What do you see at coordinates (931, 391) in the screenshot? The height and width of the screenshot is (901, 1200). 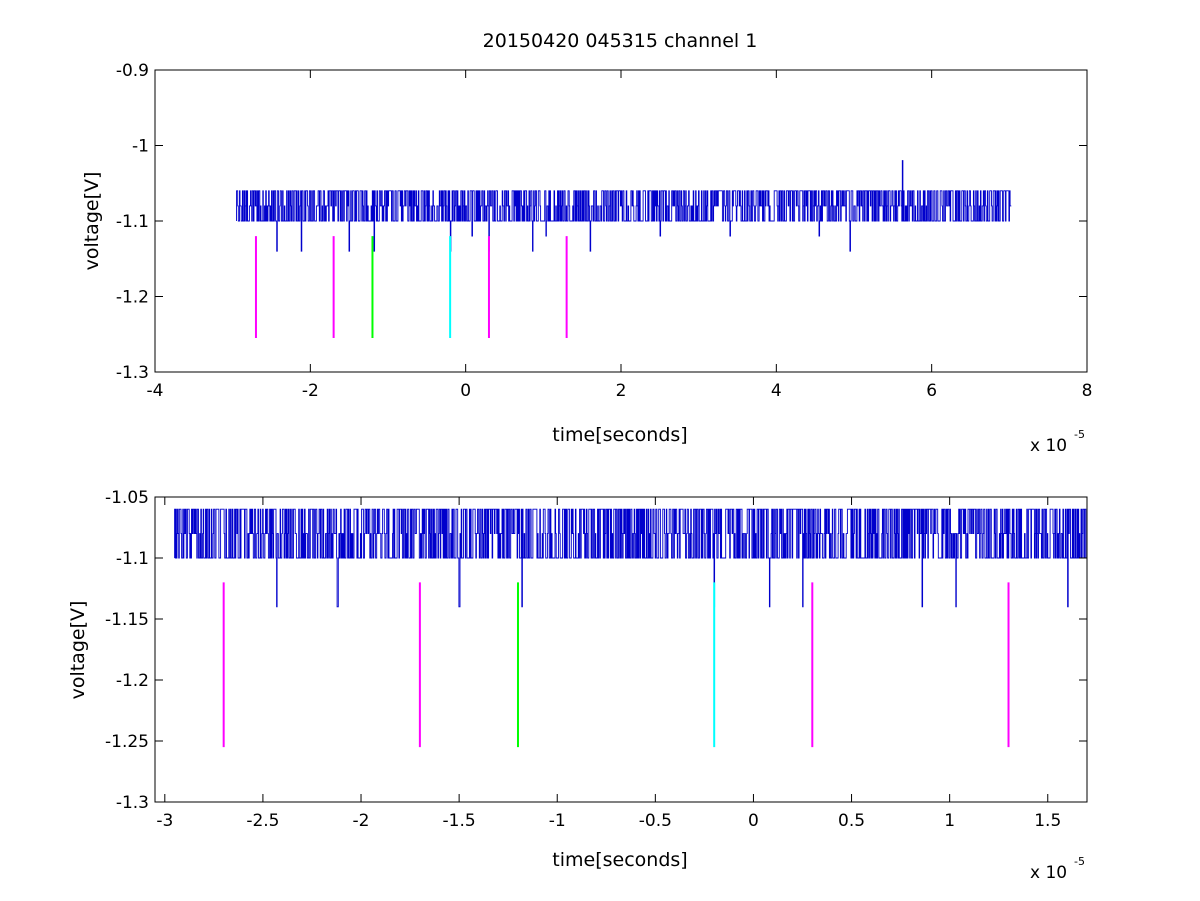 I see `top-x-tick-label: 6` at bounding box center [931, 391].